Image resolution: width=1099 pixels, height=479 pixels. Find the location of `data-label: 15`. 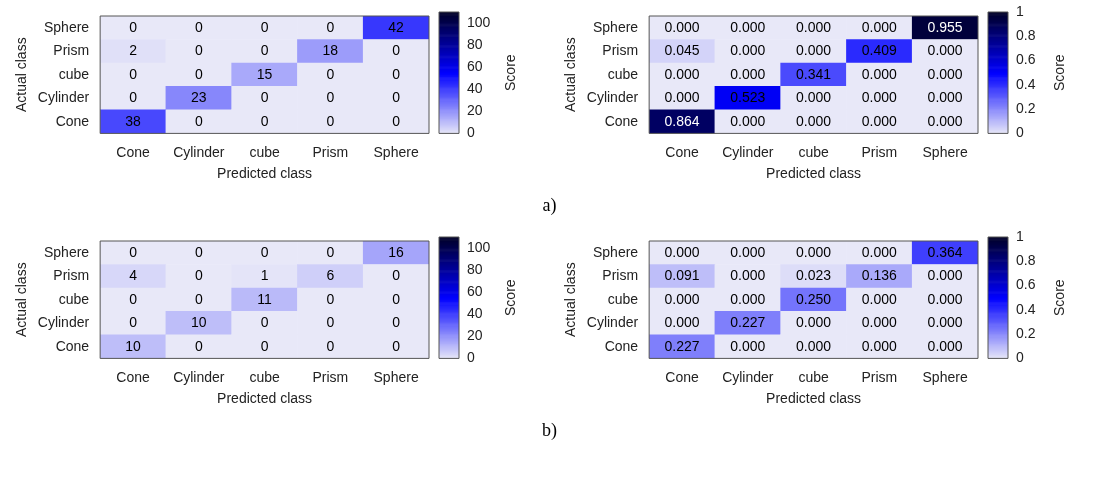

data-label: 15 is located at coordinates (264, 73).